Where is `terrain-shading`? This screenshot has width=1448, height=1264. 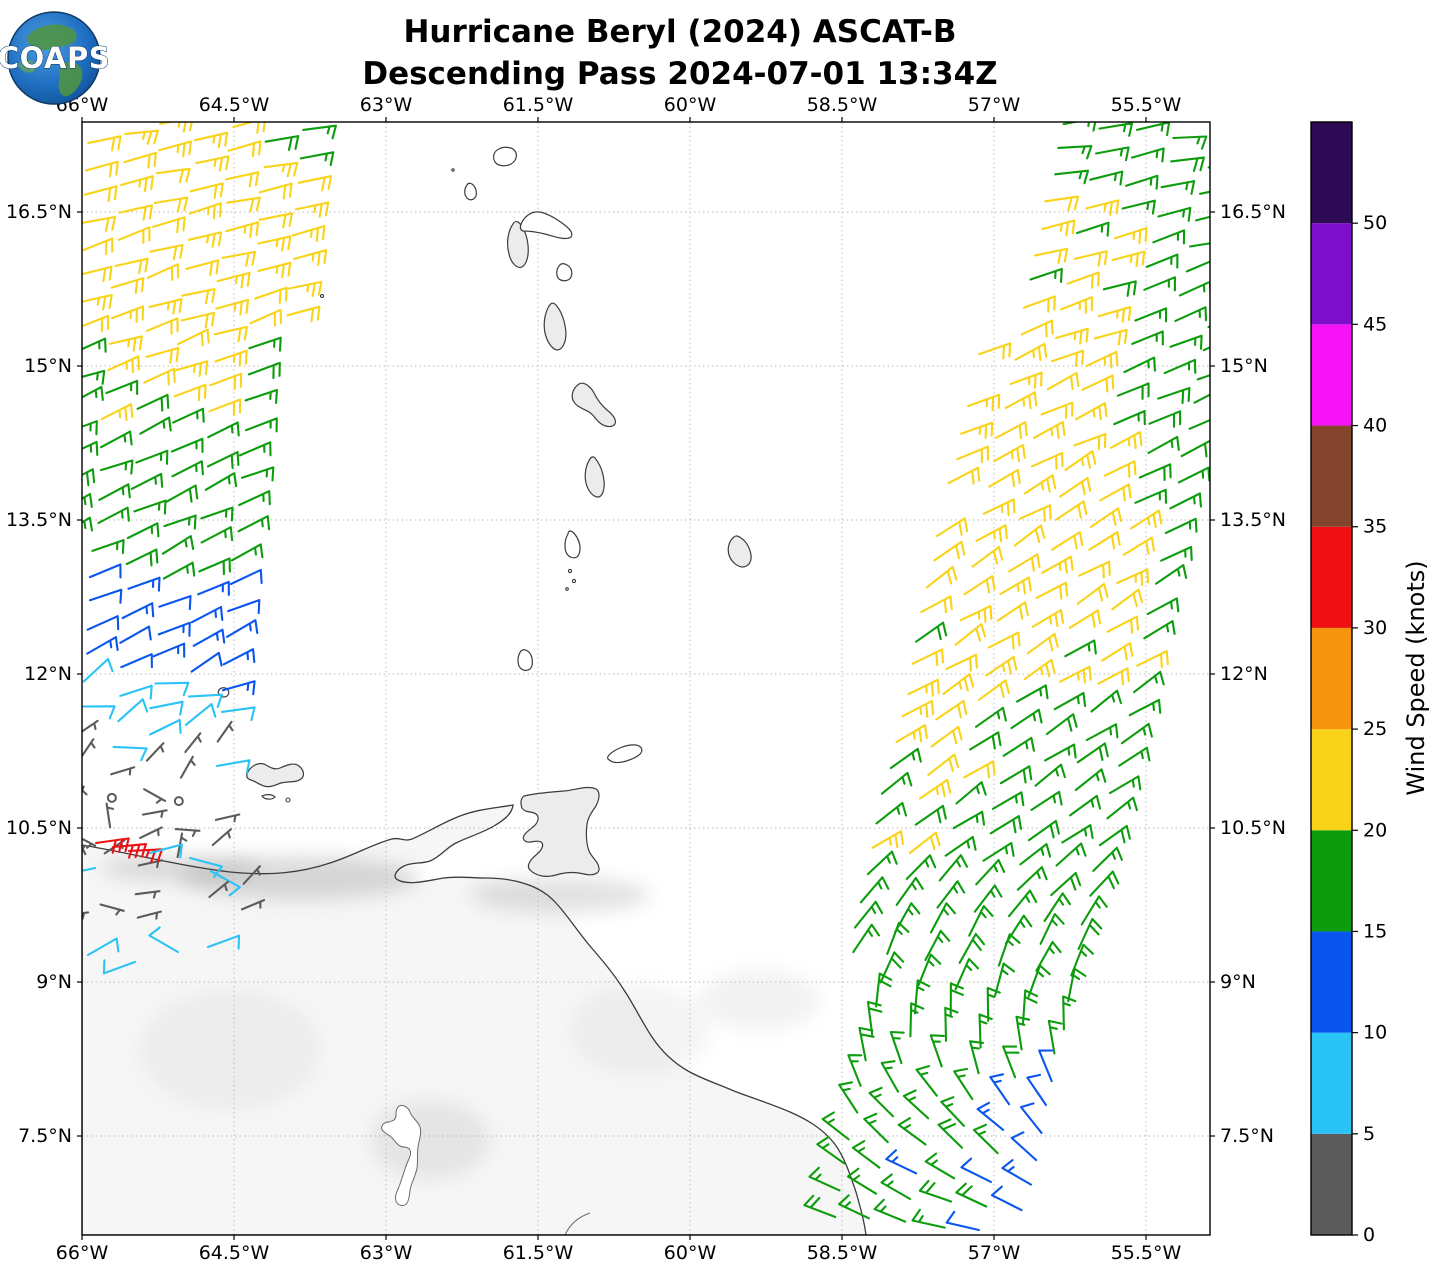
terrain-shading is located at coordinates (640, 1030).